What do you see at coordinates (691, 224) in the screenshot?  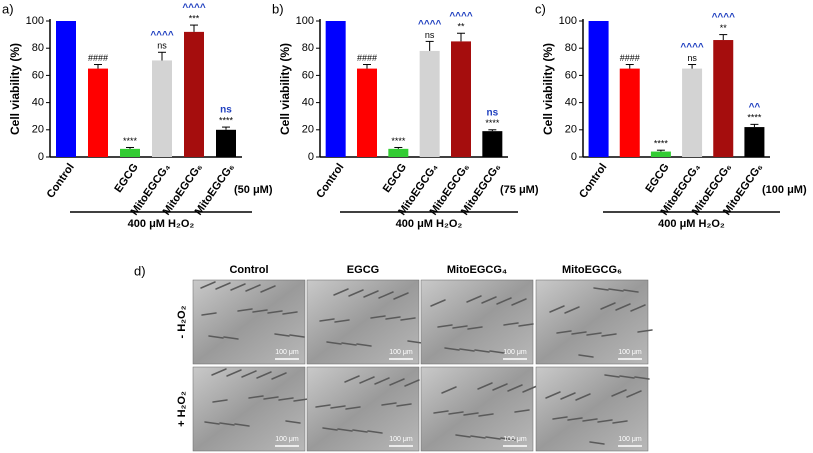 I see `treatment: 400 μM H₂O₂` at bounding box center [691, 224].